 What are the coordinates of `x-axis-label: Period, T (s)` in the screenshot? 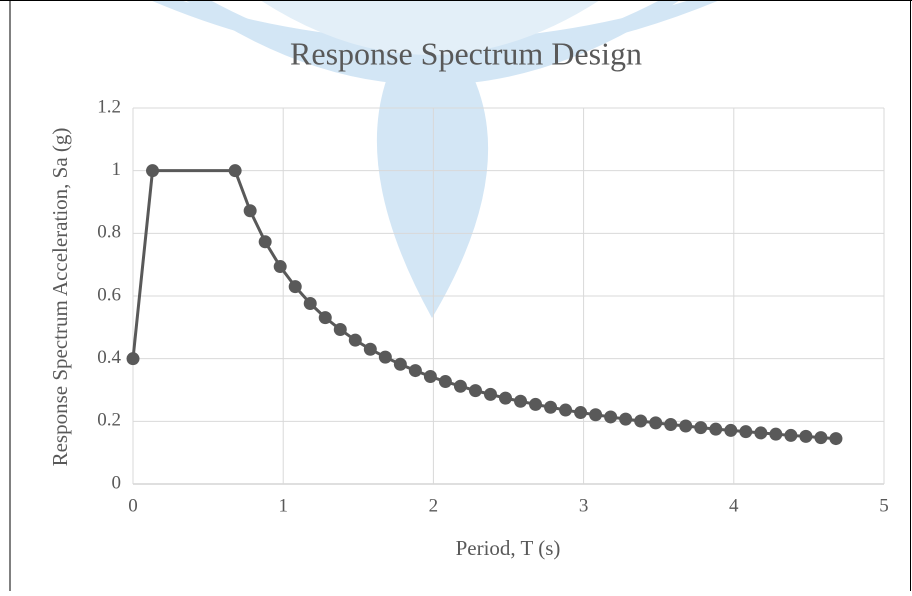 It's located at (508, 548).